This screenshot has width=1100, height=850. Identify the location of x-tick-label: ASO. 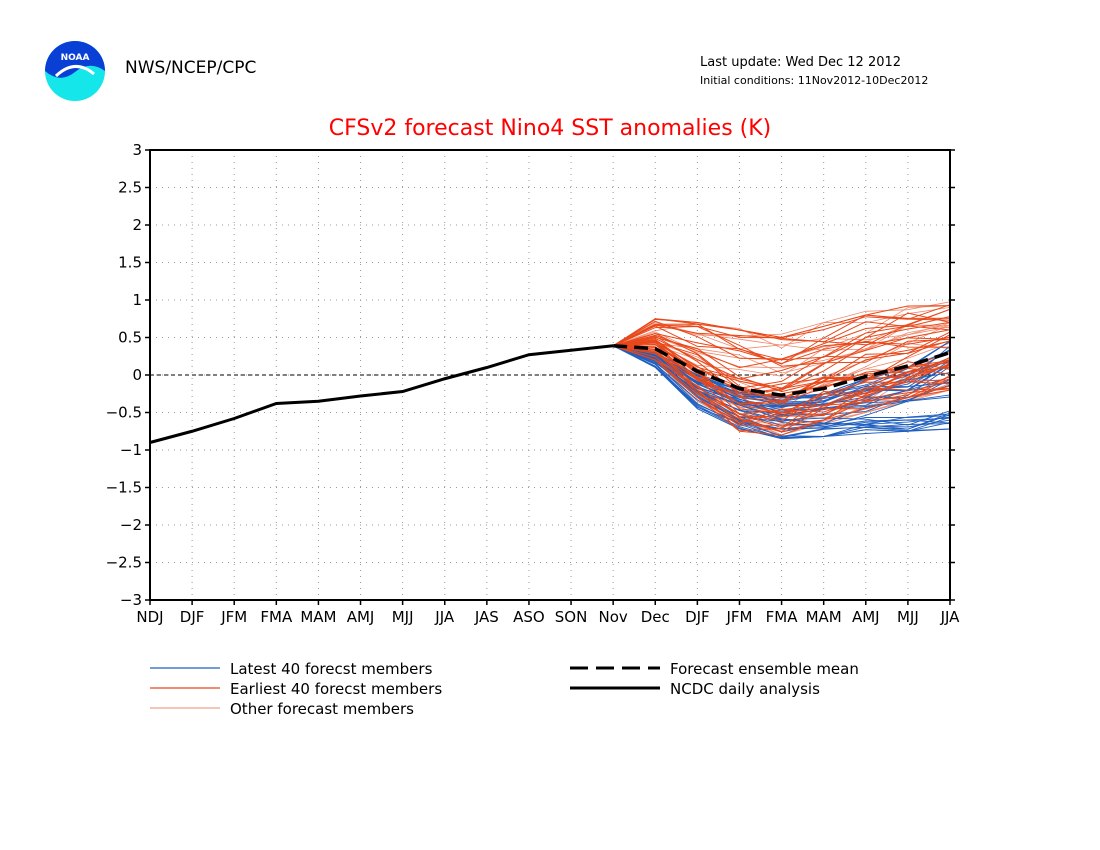
(529, 617).